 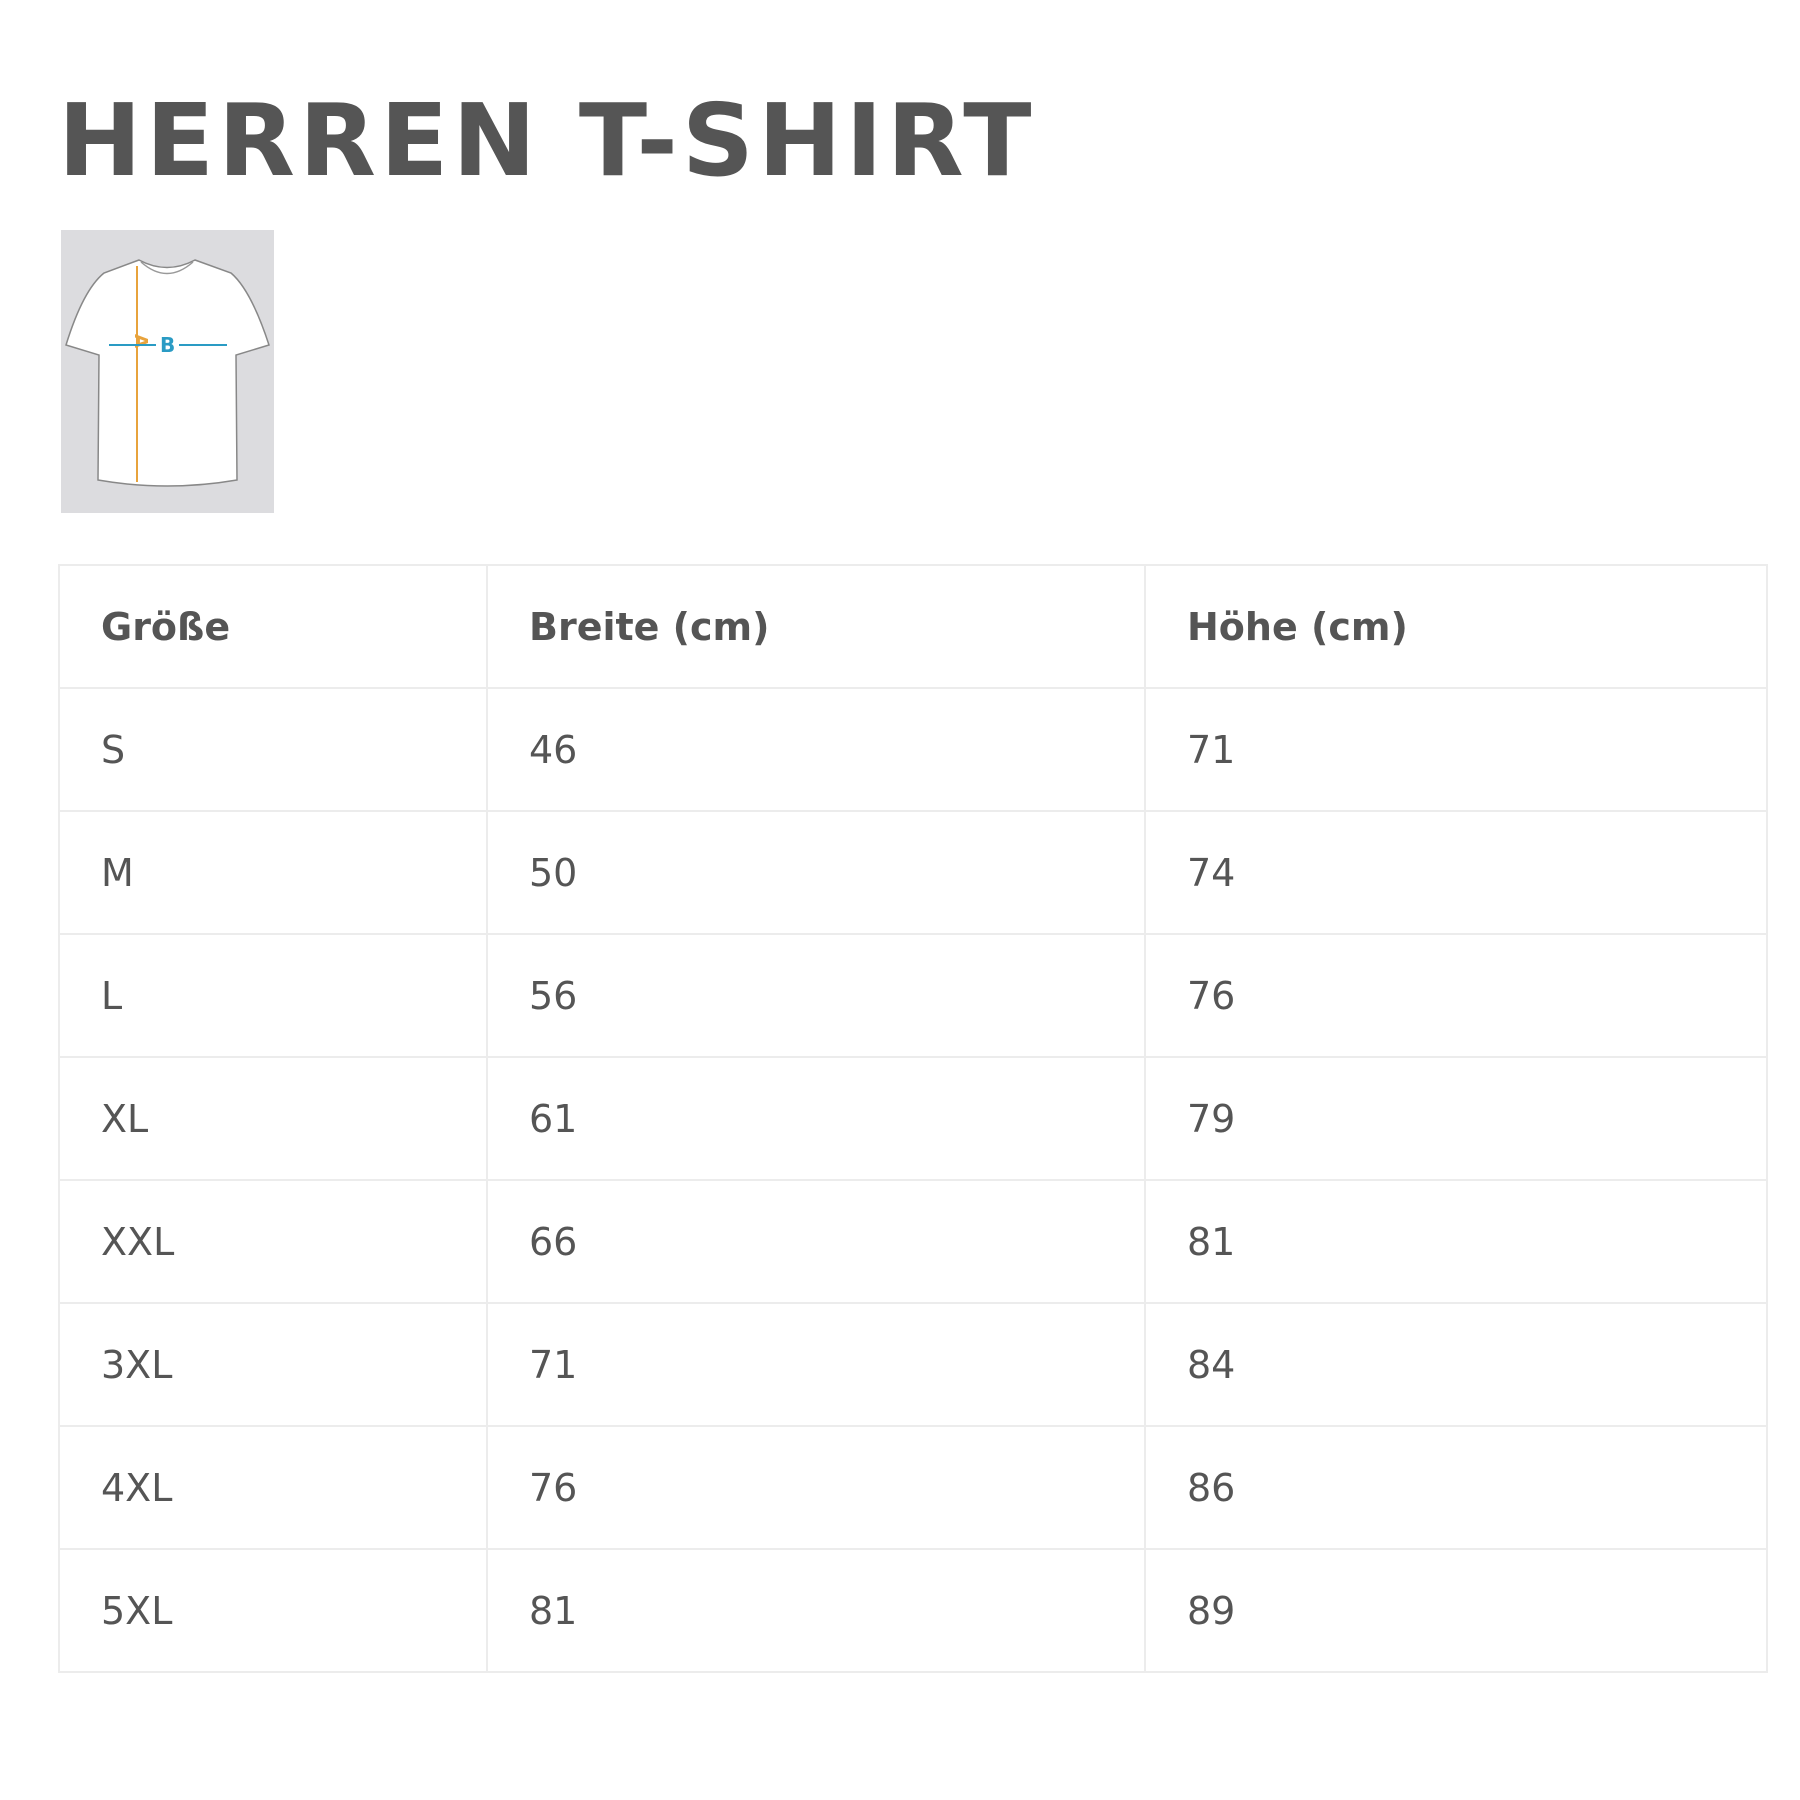 I want to click on table-row: M 50 74, so click(x=913, y=872).